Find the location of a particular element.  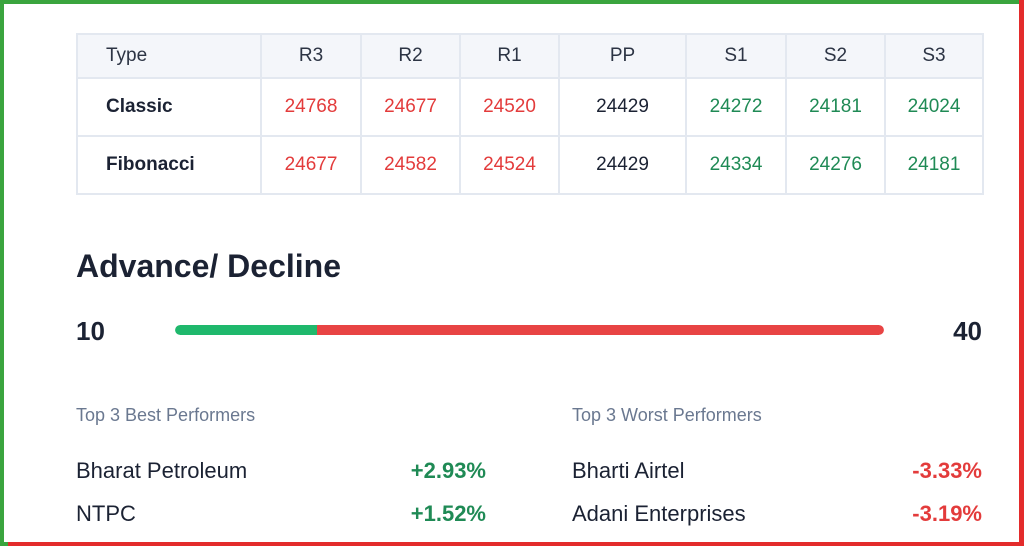

declines-count: 40 is located at coordinates (967, 331).